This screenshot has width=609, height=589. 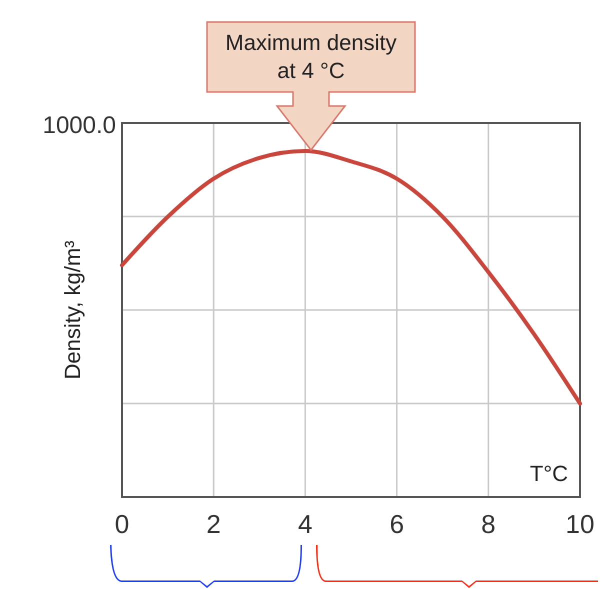 What do you see at coordinates (580, 524) in the screenshot?
I see `x-tick-label: 10` at bounding box center [580, 524].